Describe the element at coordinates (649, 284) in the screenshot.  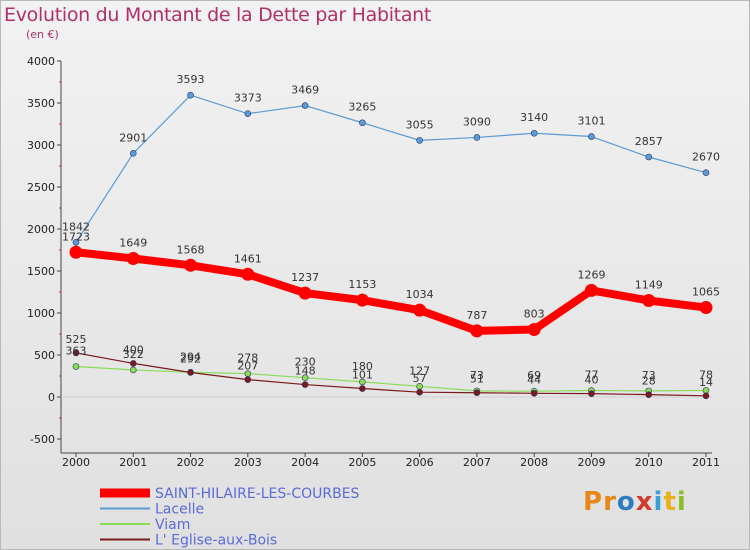
I see `data-label: 1149` at that location.